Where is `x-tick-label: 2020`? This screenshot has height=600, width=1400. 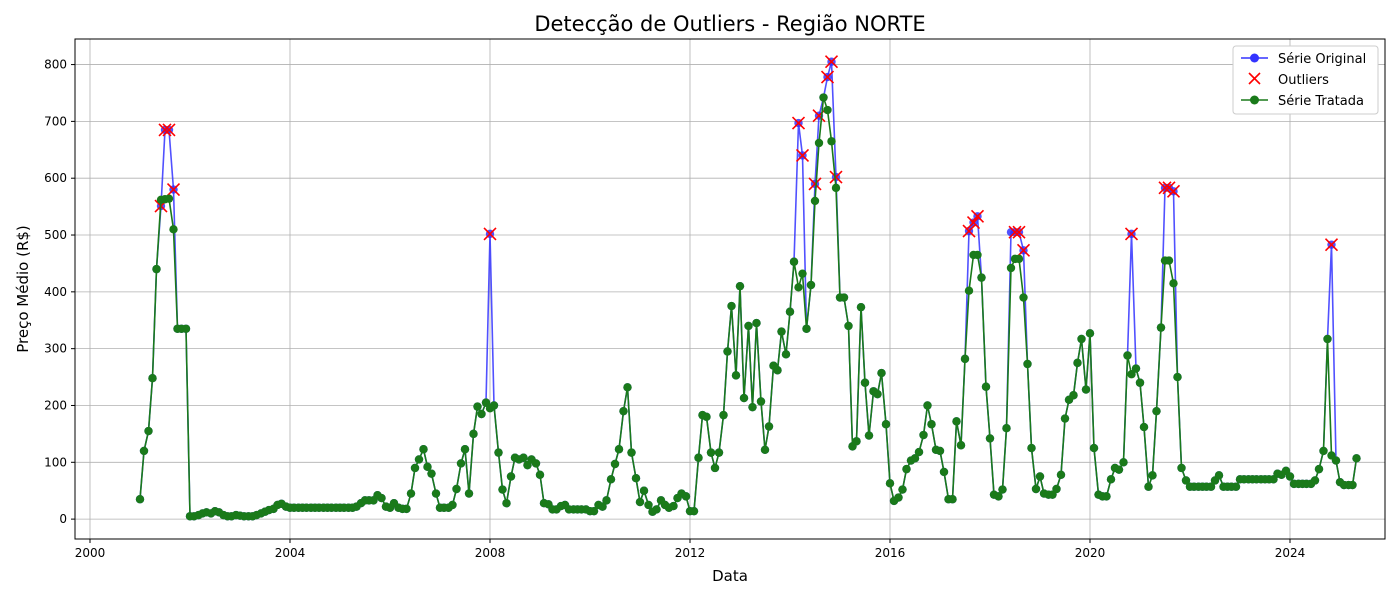 x-tick-label: 2020 is located at coordinates (1090, 553).